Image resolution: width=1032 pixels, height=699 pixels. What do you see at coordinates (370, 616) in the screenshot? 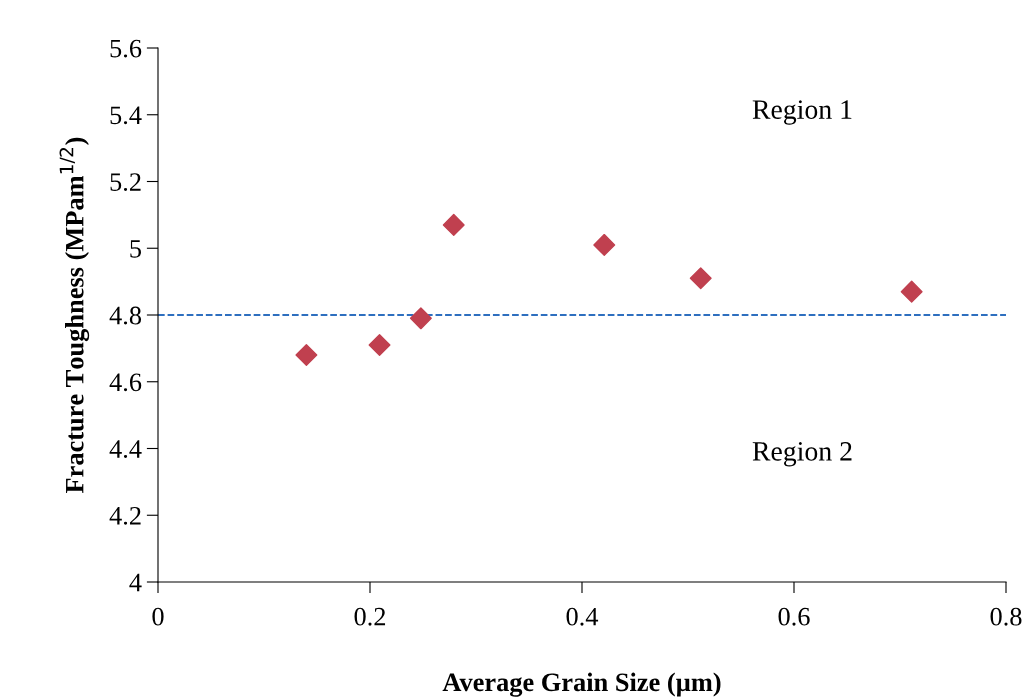
I see `x-tick-label: 0.2` at bounding box center [370, 616].